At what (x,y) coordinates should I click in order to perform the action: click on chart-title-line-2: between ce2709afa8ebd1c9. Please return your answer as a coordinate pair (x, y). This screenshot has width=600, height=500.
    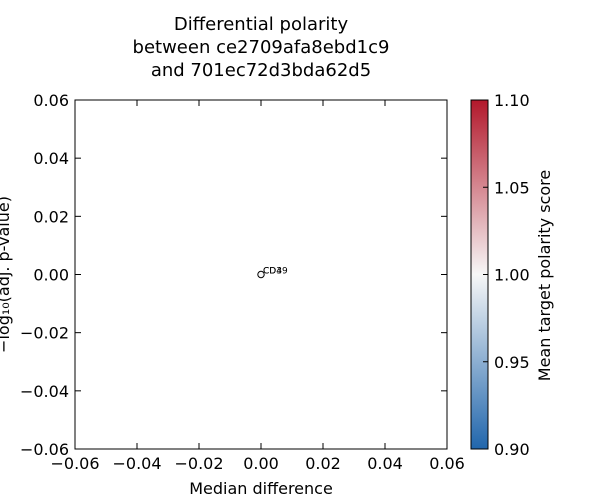
    Looking at the image, I should click on (261, 47).